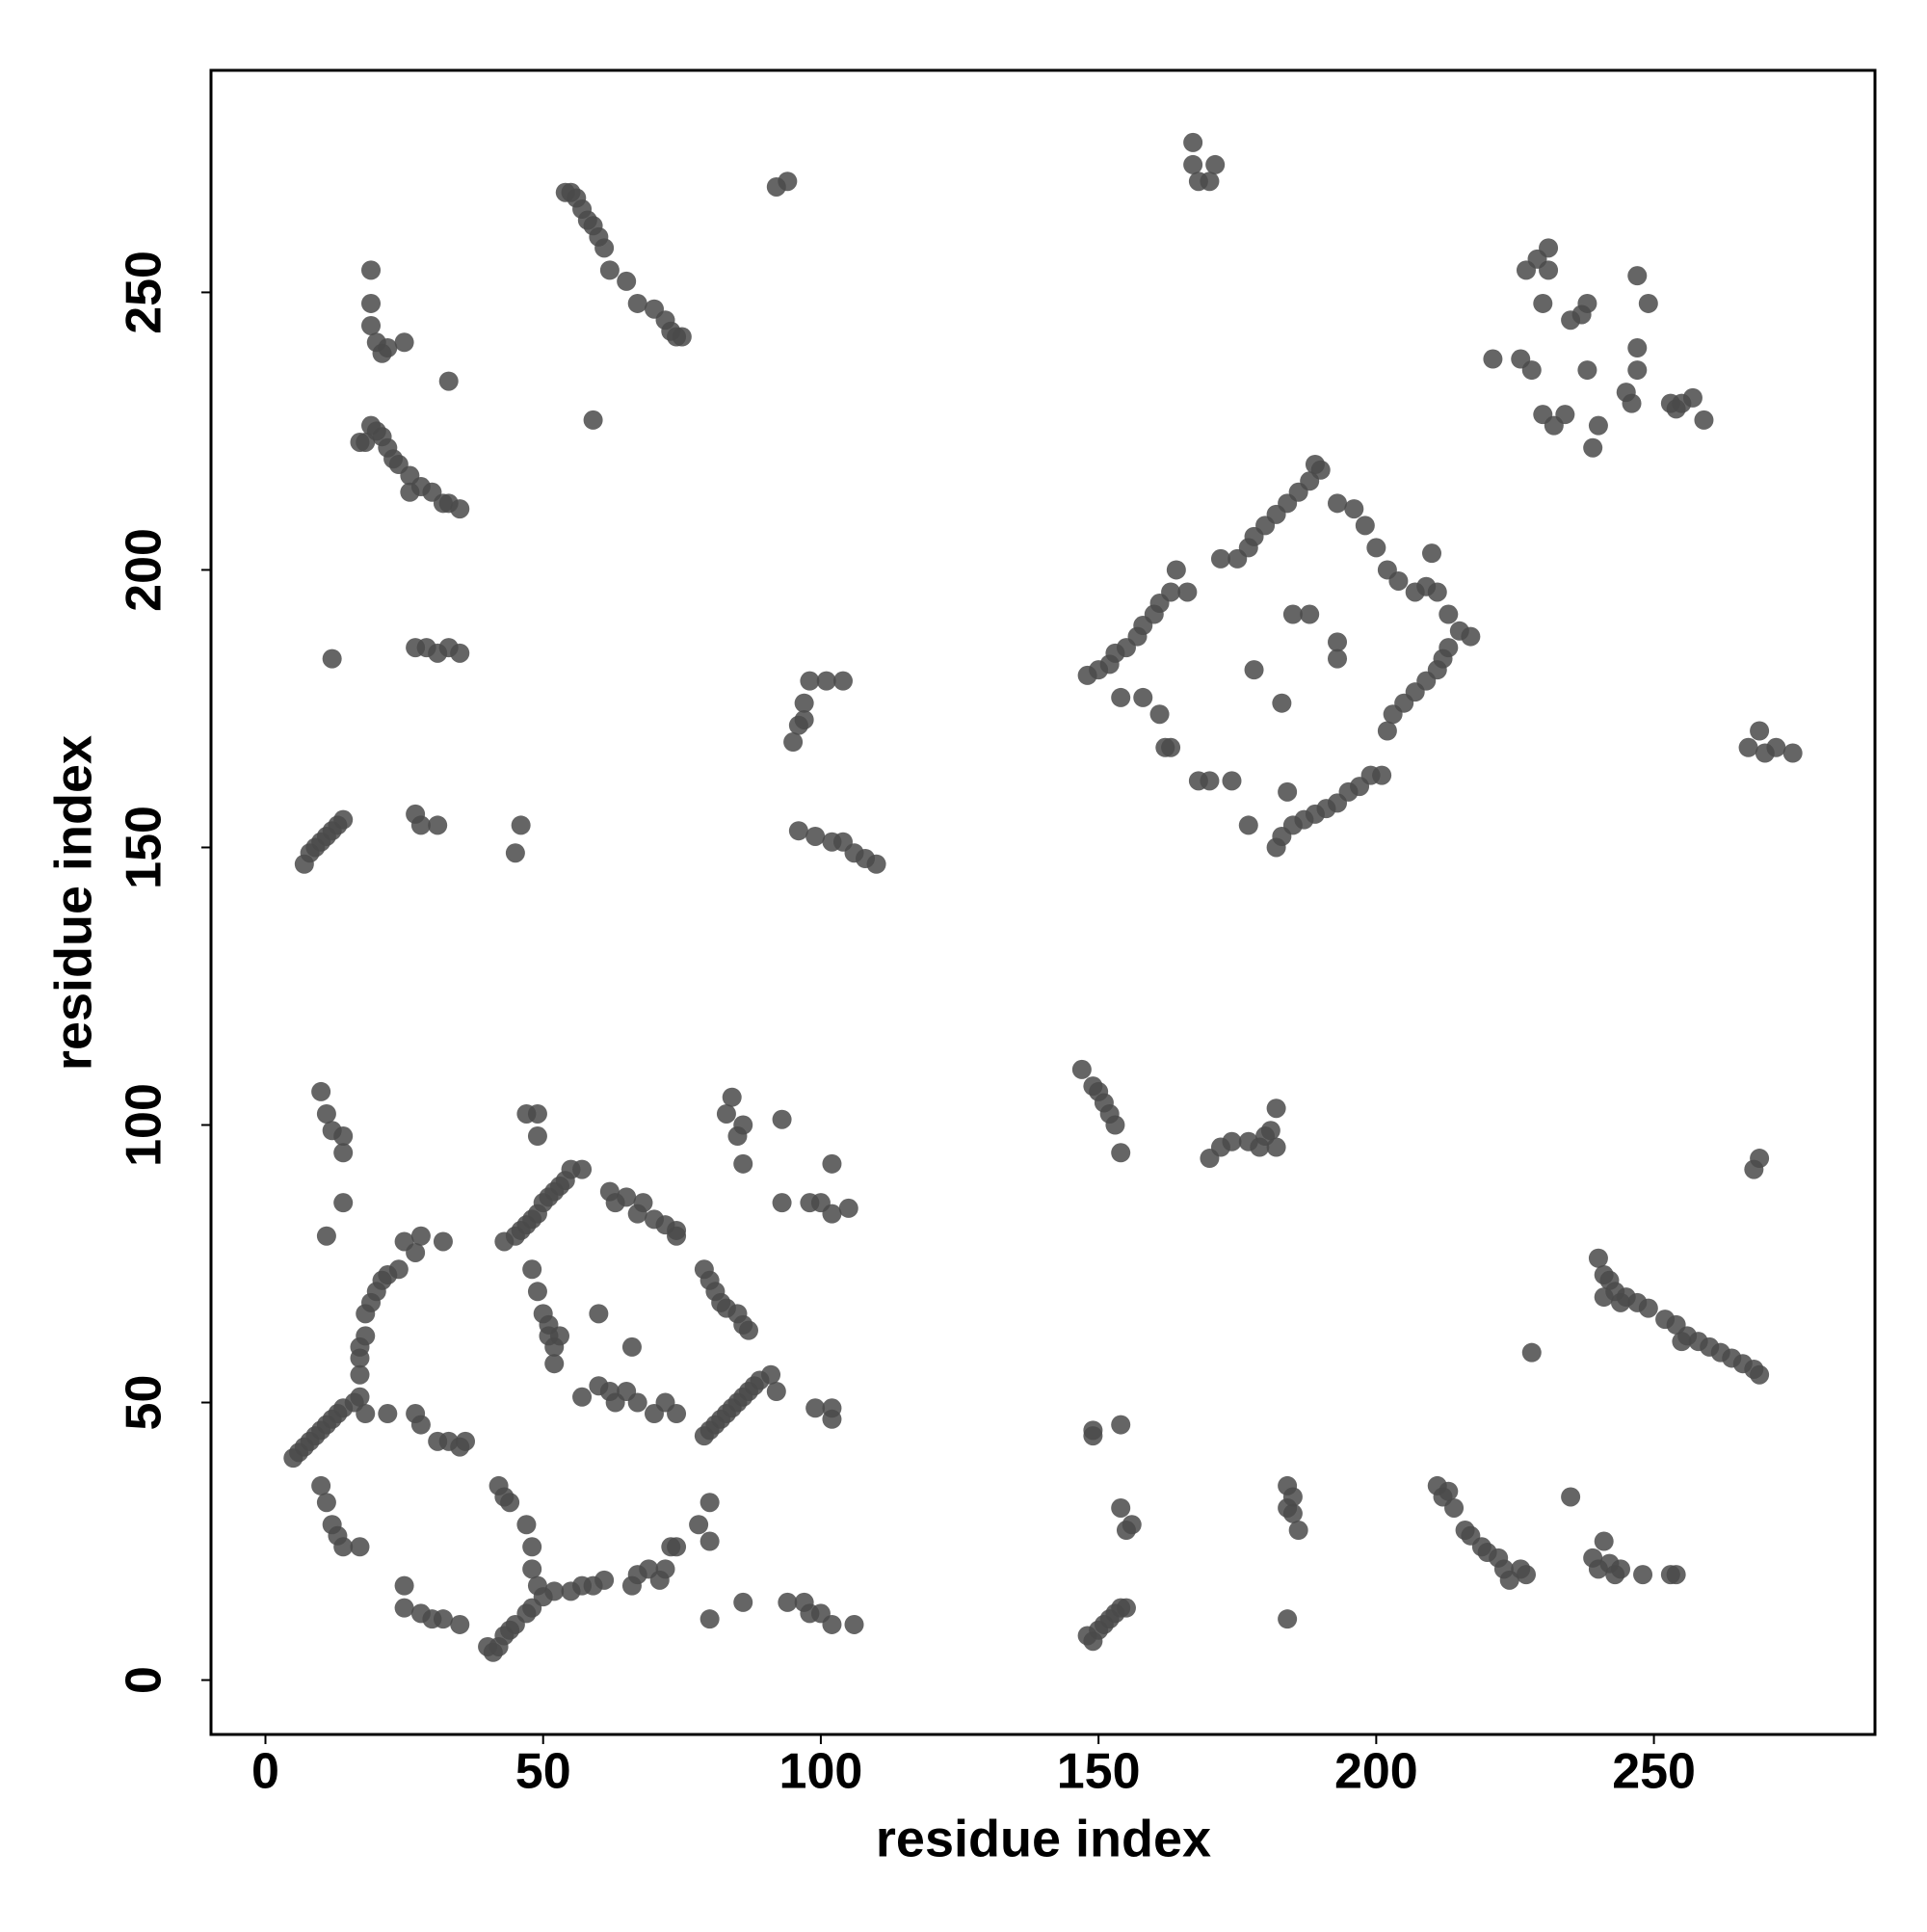 The width and height of the screenshot is (1927, 1932). What do you see at coordinates (543, 1772) in the screenshot?
I see `x-tick-label: 50` at bounding box center [543, 1772].